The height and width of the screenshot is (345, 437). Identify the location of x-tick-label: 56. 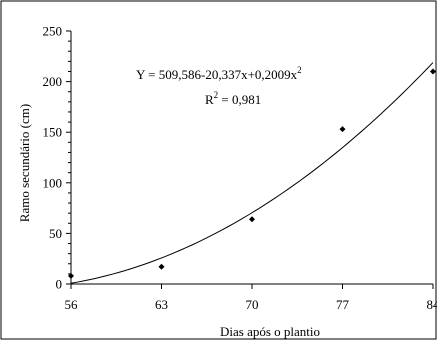
(72, 304).